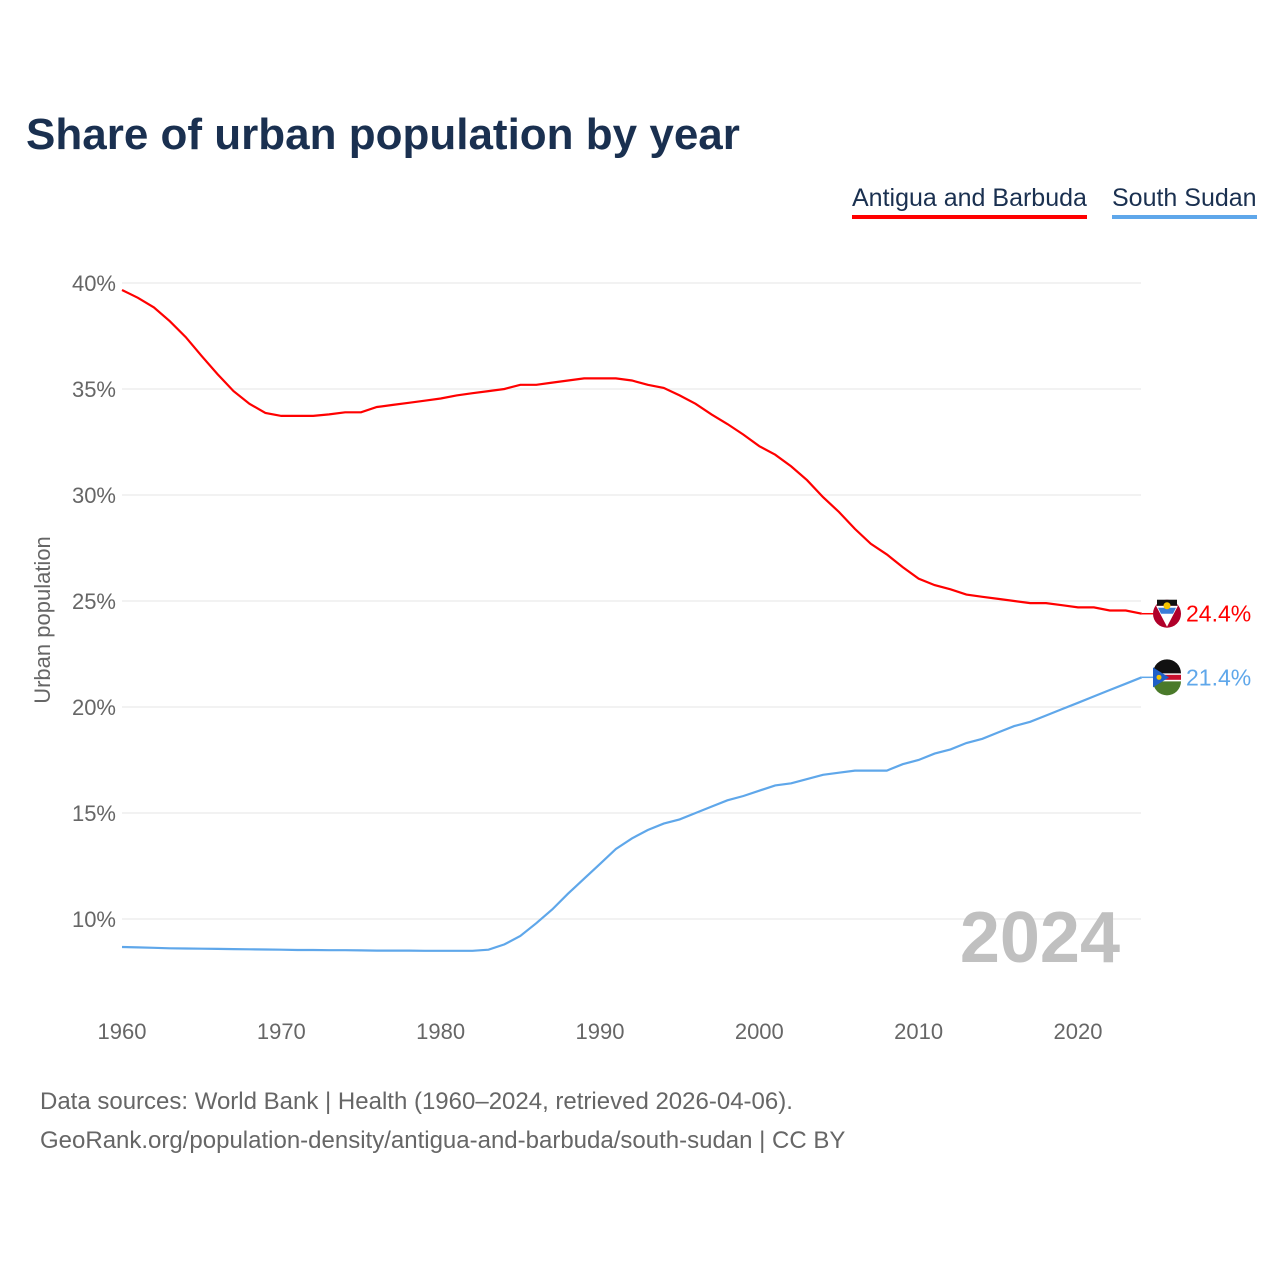  I want to click on legend-antigua-and-barbuda: Antigua and Barbuda, so click(969, 201).